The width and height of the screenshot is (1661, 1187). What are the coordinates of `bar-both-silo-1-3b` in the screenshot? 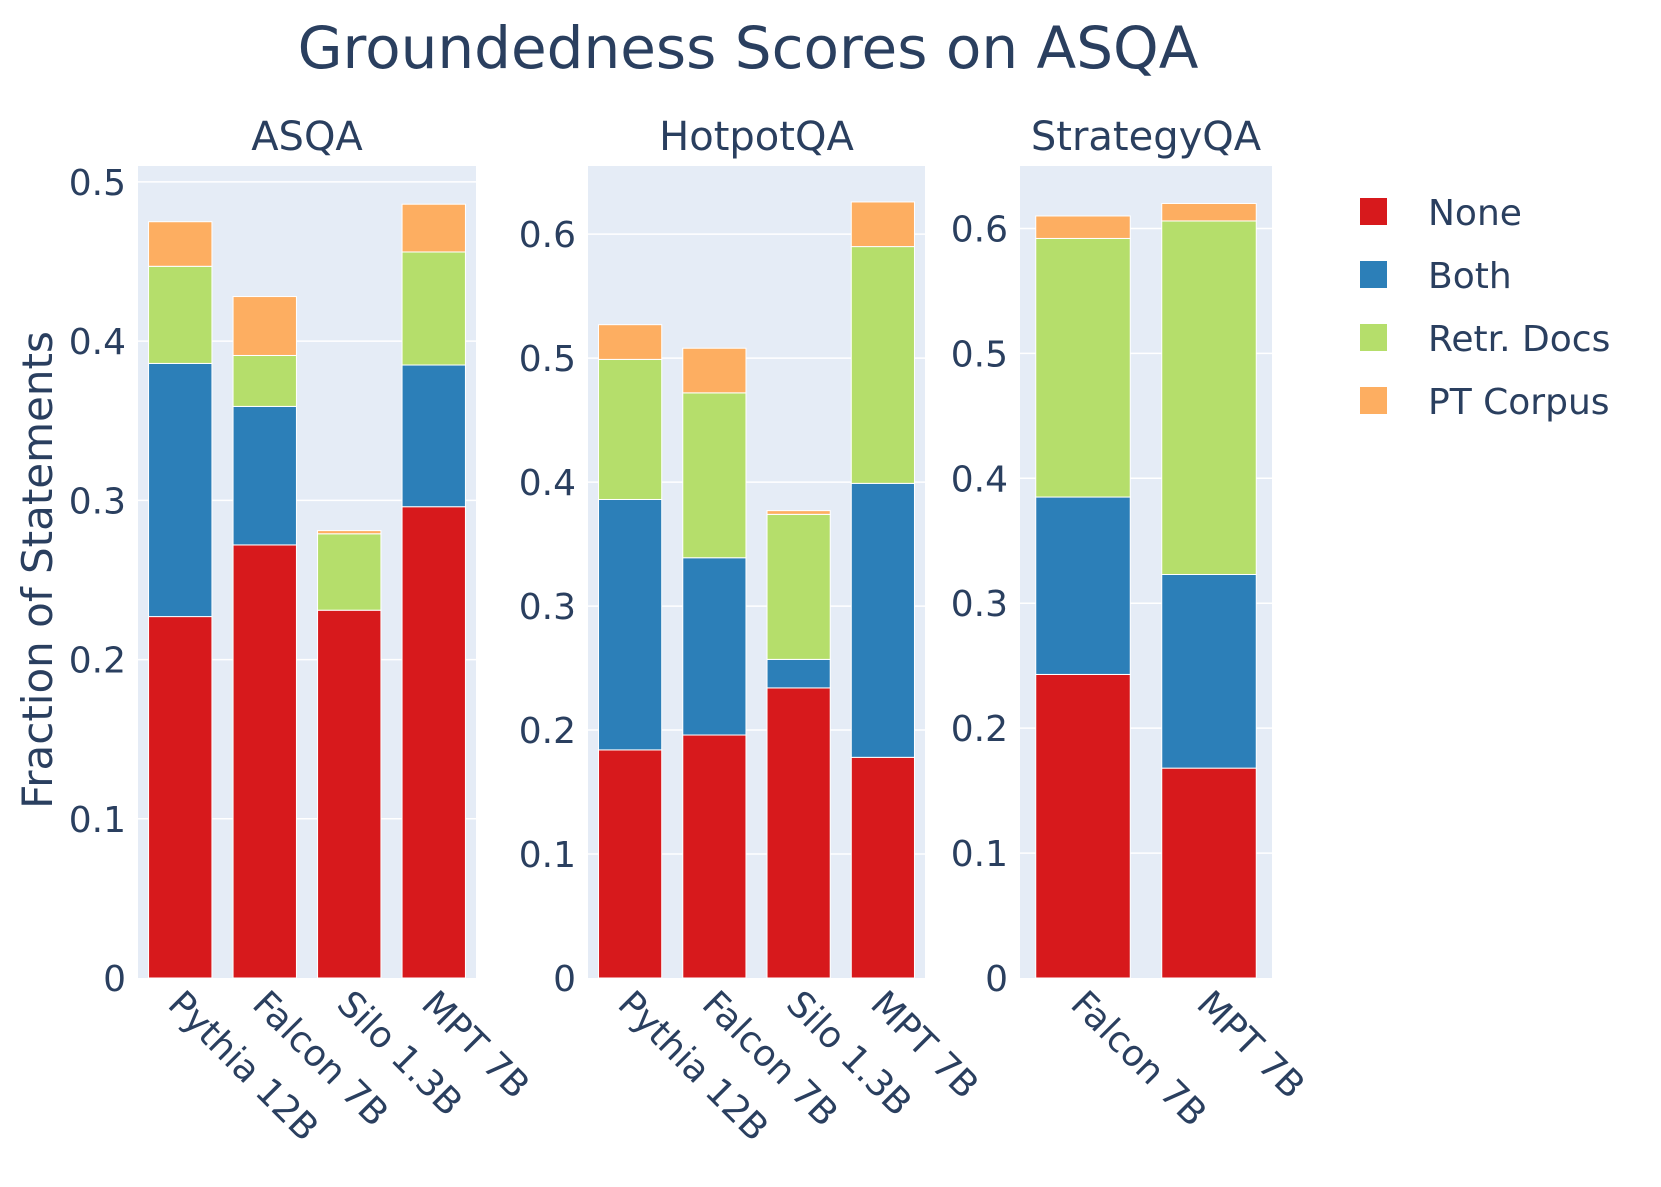 It's located at (798, 673).